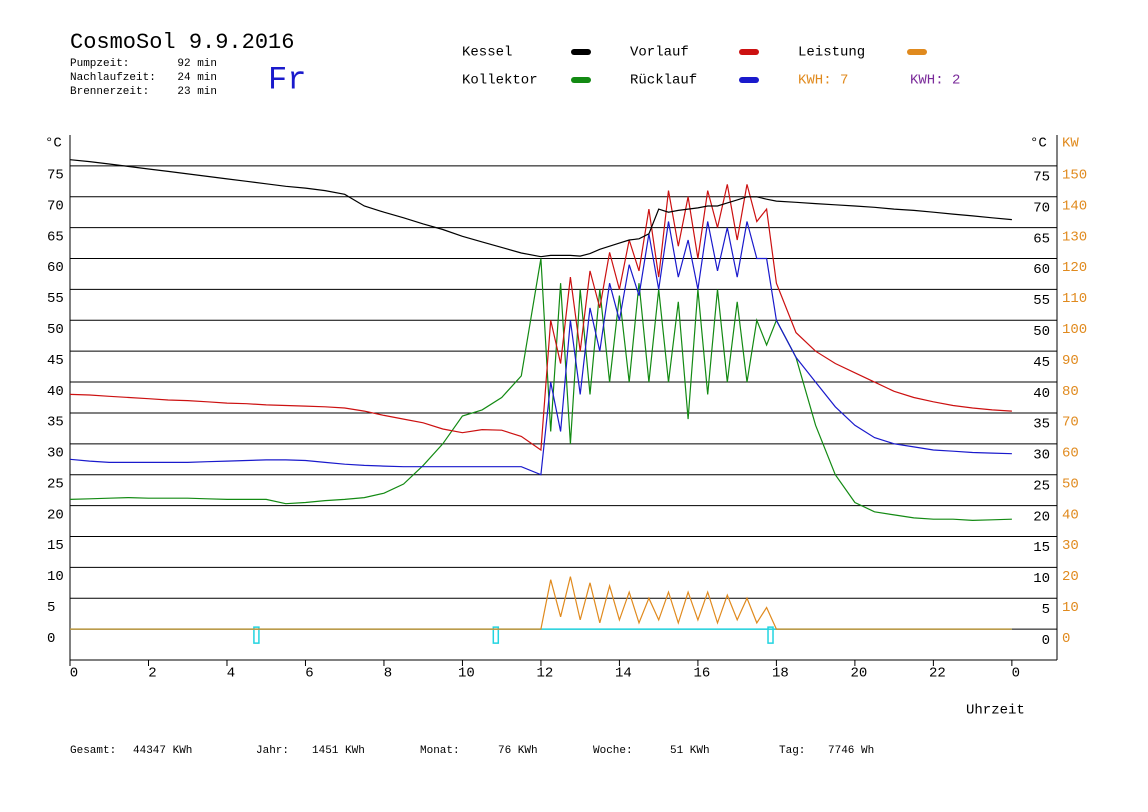  Describe the element at coordinates (309, 674) in the screenshot. I see `x-tick-label: 6` at that location.